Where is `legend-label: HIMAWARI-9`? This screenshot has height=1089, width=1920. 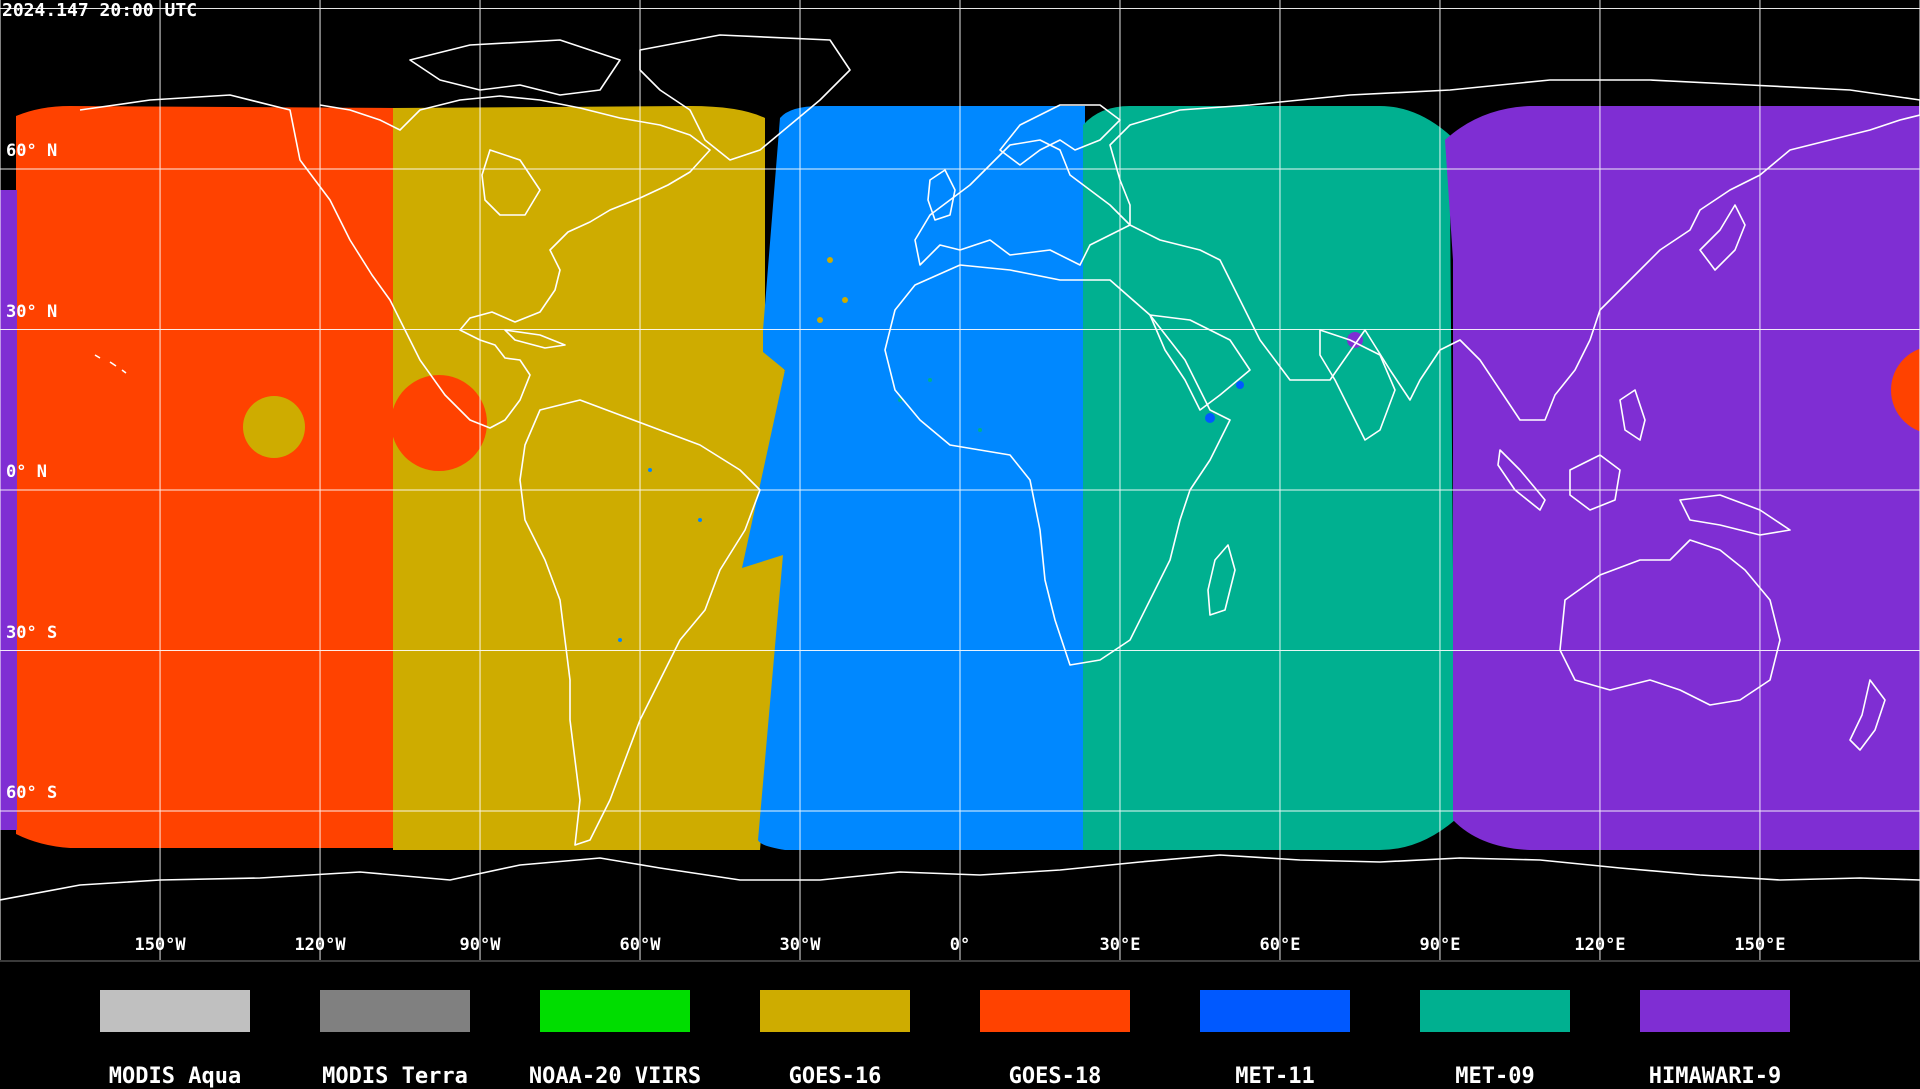
legend-label: HIMAWARI-9 is located at coordinates (1715, 1076).